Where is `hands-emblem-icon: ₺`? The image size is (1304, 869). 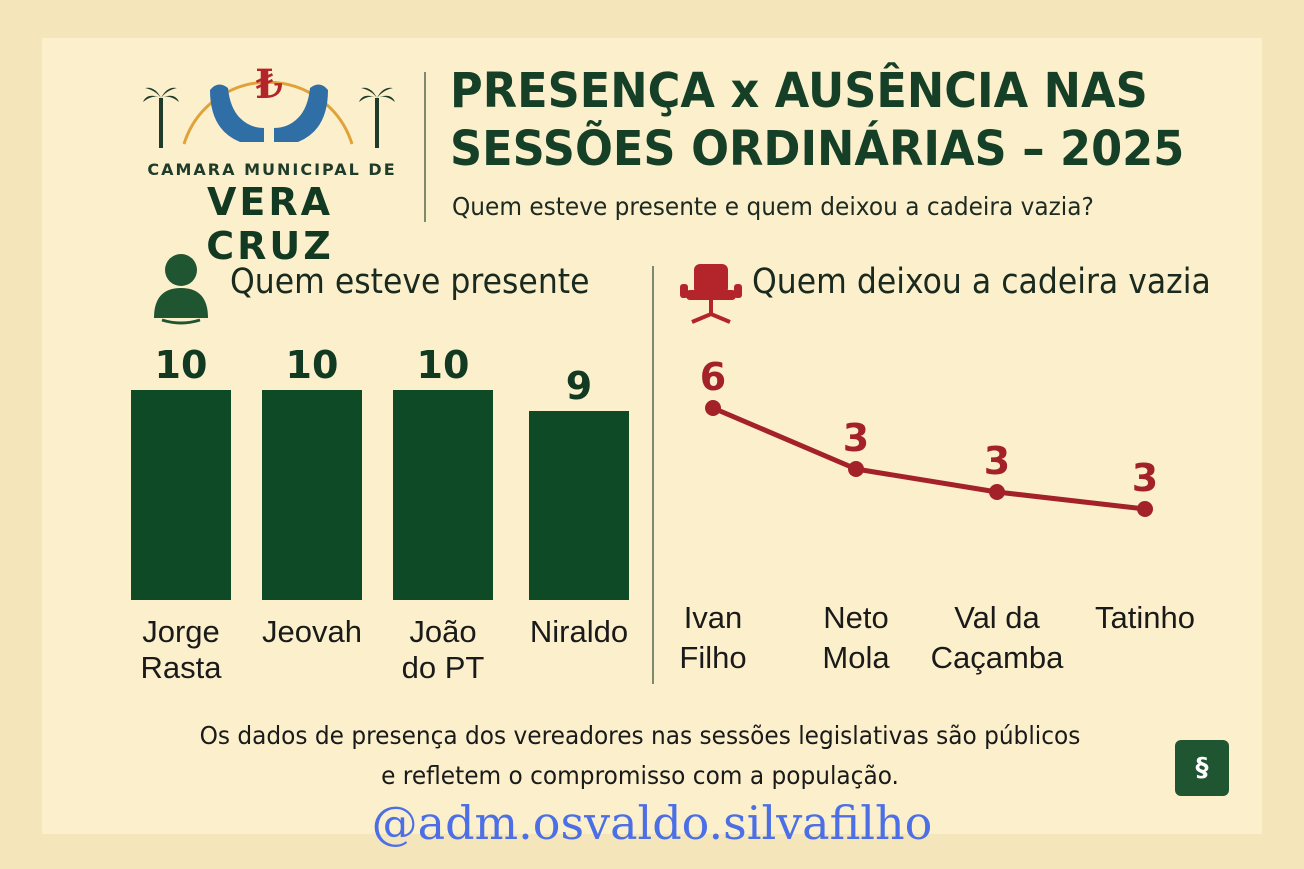
hands-emblem-icon: ₺ is located at coordinates (269, 104).